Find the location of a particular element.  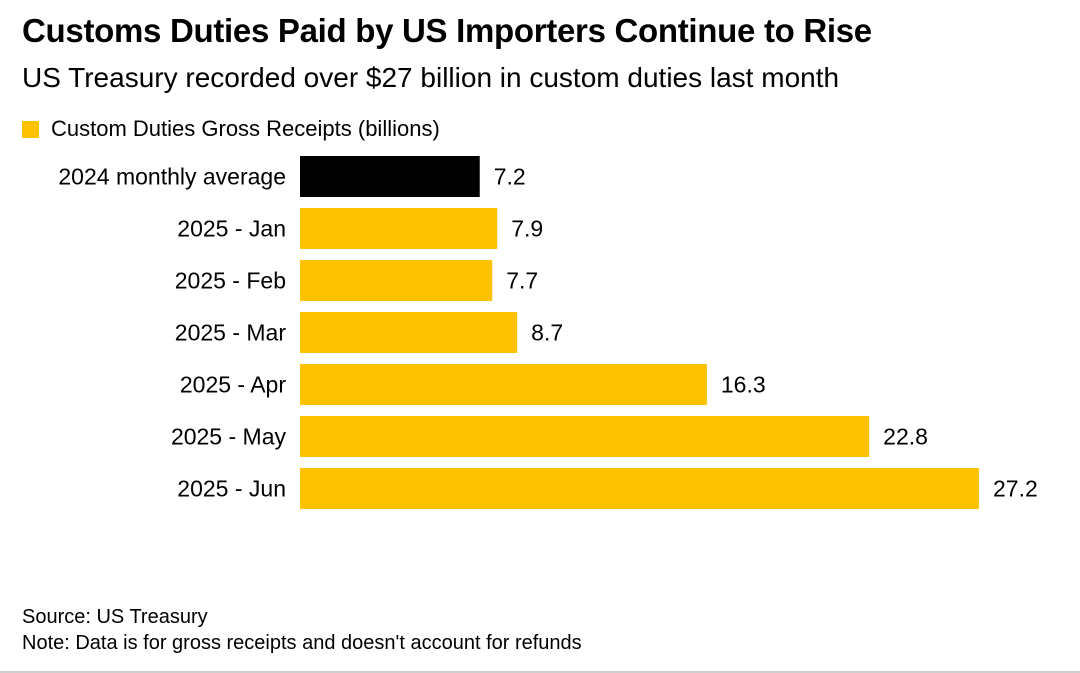

category-label: 2025 - Apr is located at coordinates (233, 385).